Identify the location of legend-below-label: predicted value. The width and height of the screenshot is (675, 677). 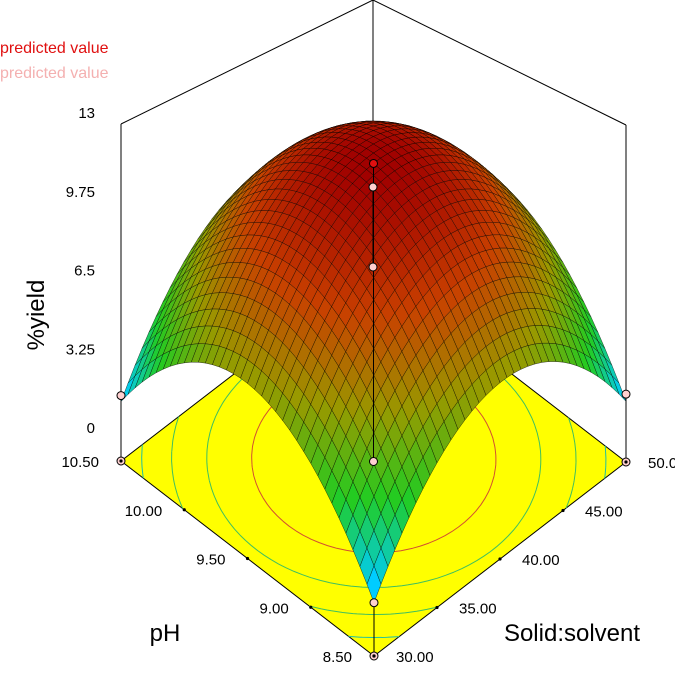
(54, 73).